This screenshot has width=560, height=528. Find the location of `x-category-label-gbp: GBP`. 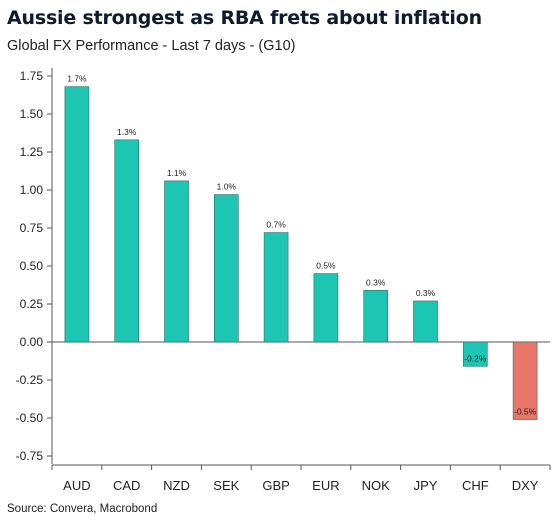

x-category-label-gbp: GBP is located at coordinates (275, 485).